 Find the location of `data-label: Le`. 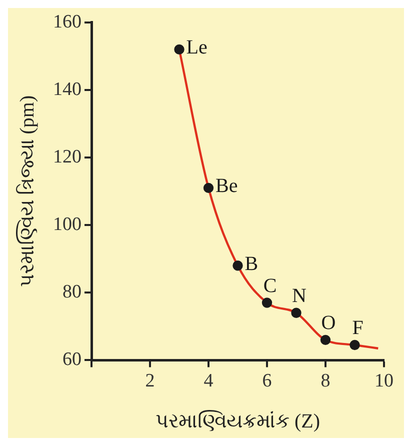

data-label: Le is located at coordinates (197, 47).